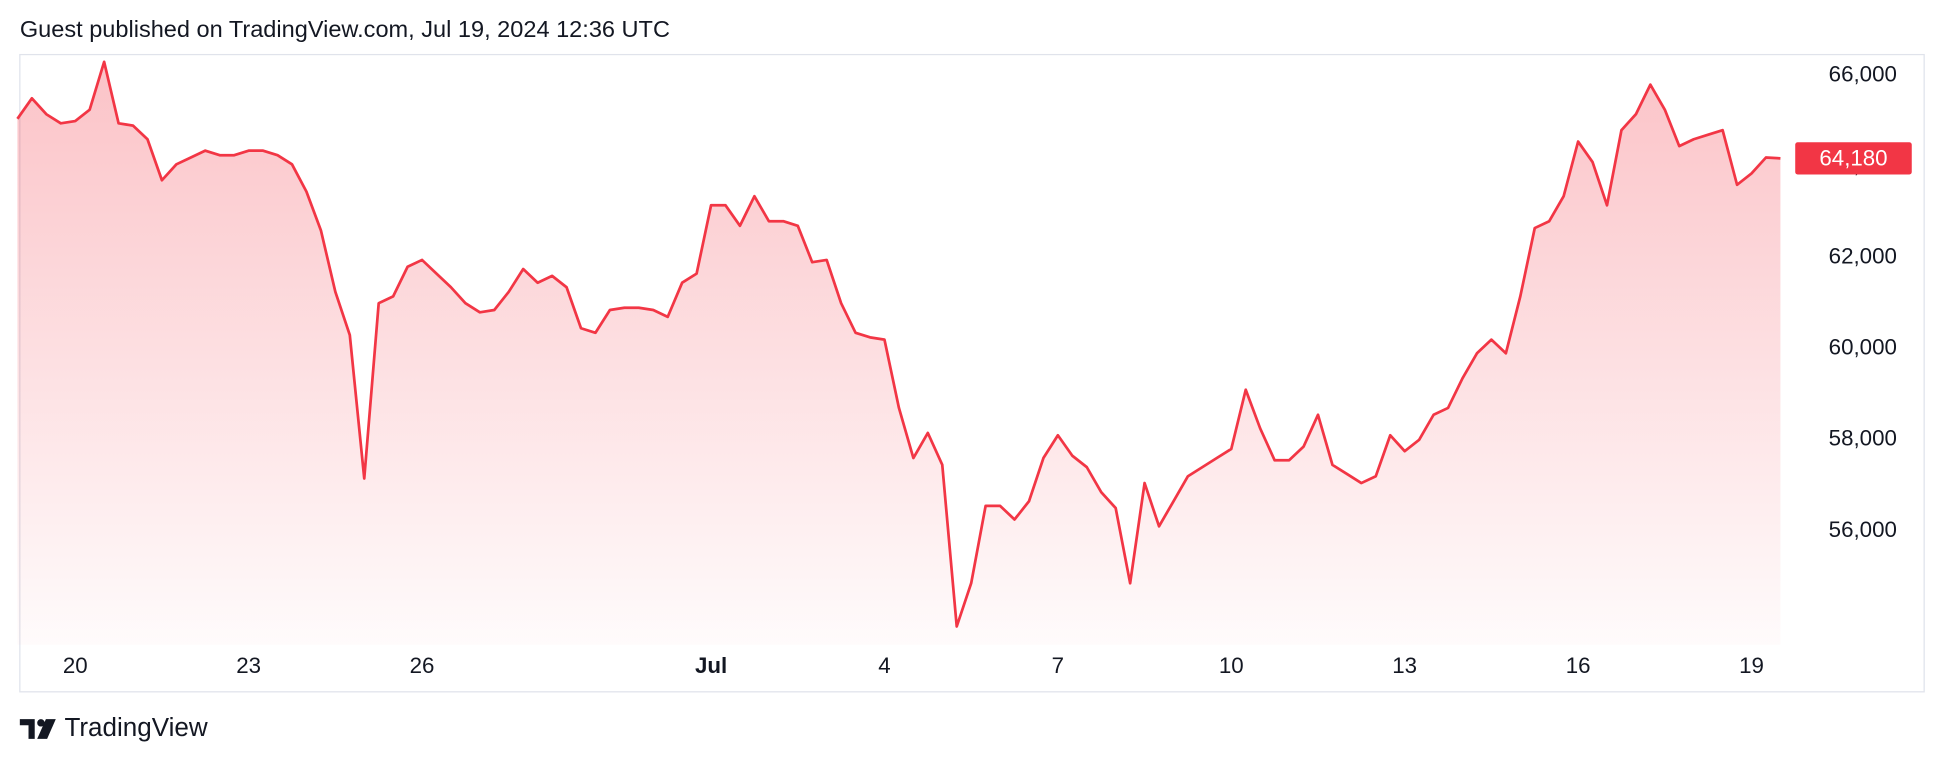 The image size is (1944, 764). Describe the element at coordinates (1863, 347) in the screenshot. I see `y-tick-label: 60,000` at that location.